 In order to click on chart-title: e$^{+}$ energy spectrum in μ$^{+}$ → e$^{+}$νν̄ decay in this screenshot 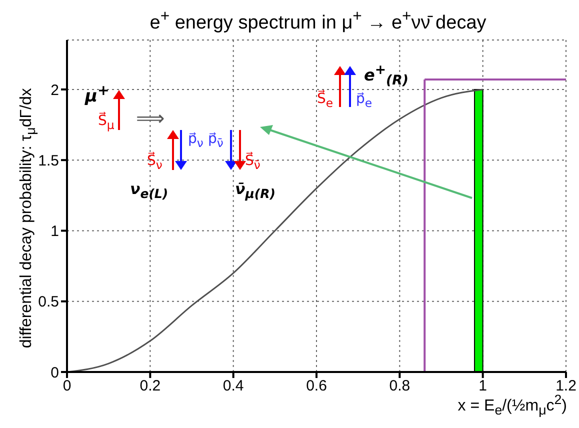, I will do `click(318, 21)`.